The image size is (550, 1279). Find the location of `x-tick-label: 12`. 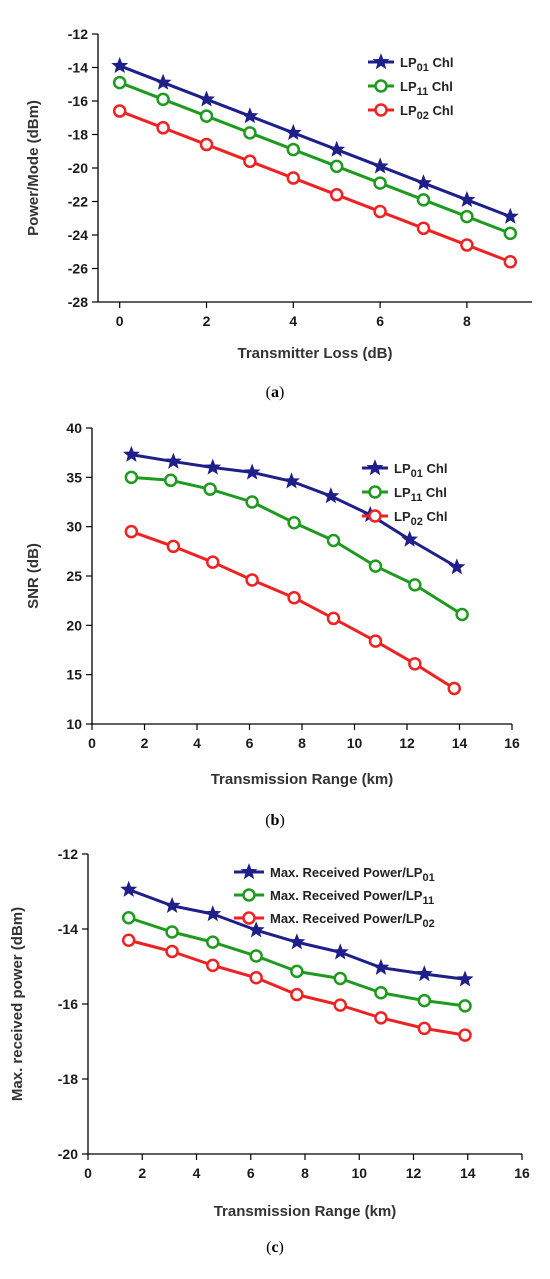

x-tick-label: 12 is located at coordinates (407, 743).